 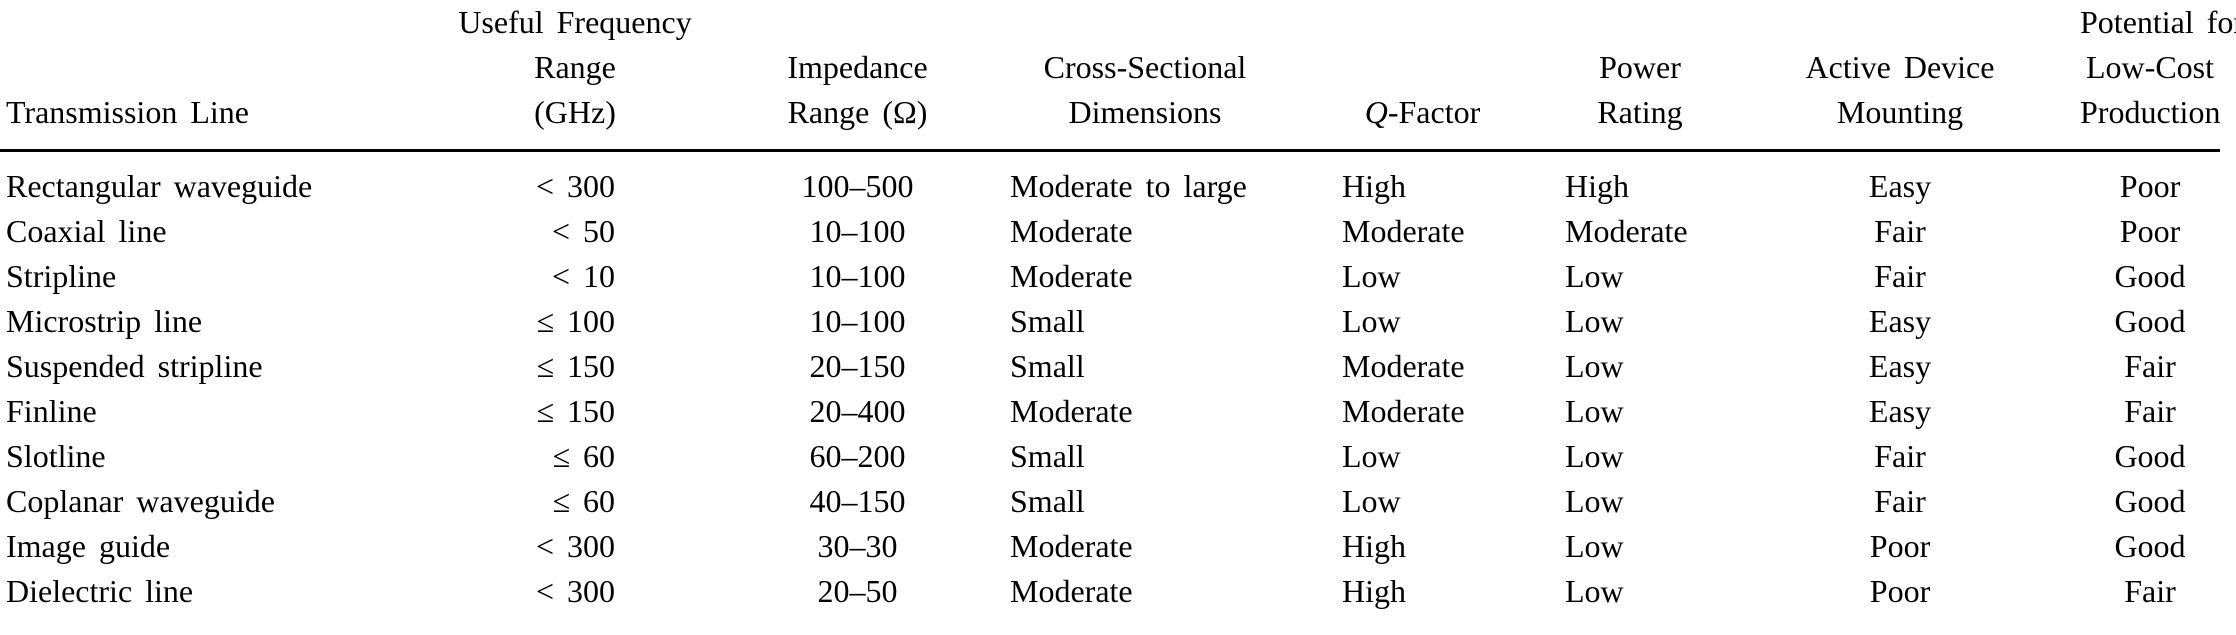 What do you see at coordinates (857, 112) in the screenshot?
I see `header-label: Range (Ω)` at bounding box center [857, 112].